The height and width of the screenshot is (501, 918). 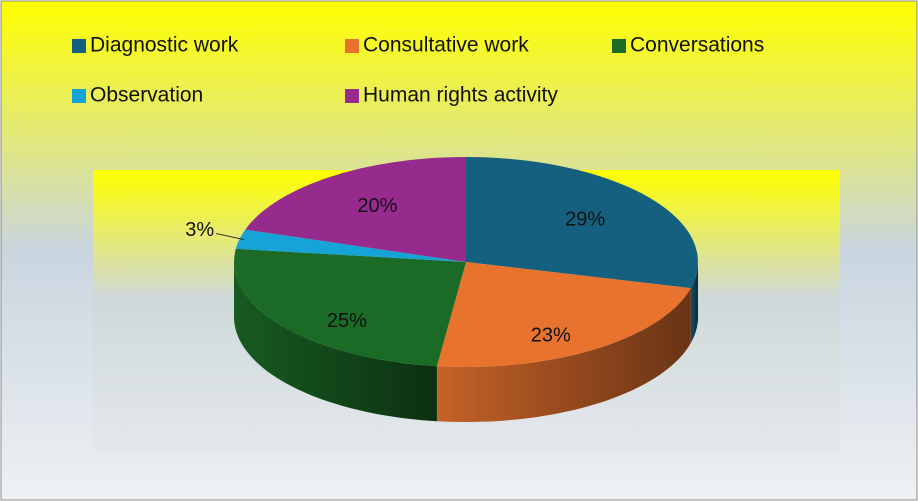 What do you see at coordinates (230, 237) in the screenshot?
I see `leader-line` at bounding box center [230, 237].